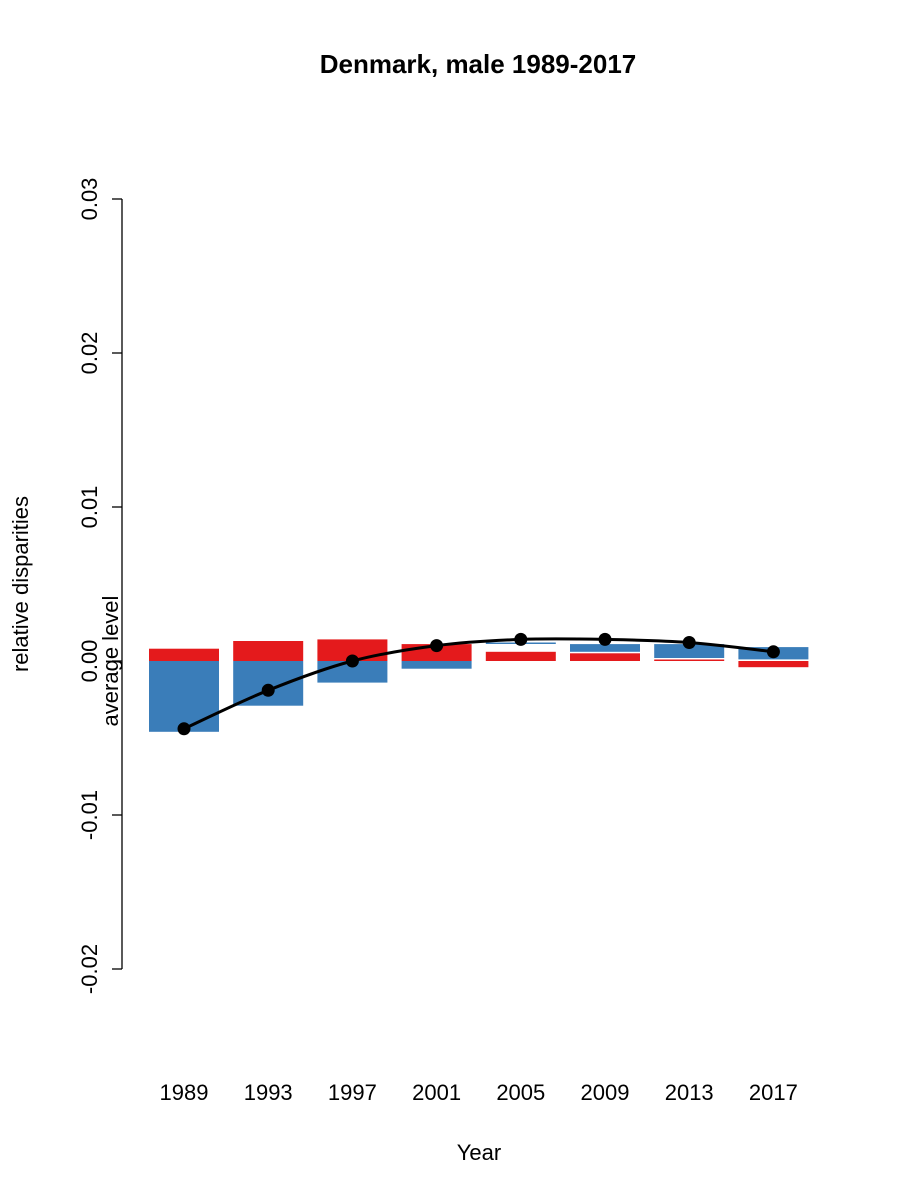 This screenshot has width=900, height=1200. I want to click on bar-series2-2017, so click(773, 664).